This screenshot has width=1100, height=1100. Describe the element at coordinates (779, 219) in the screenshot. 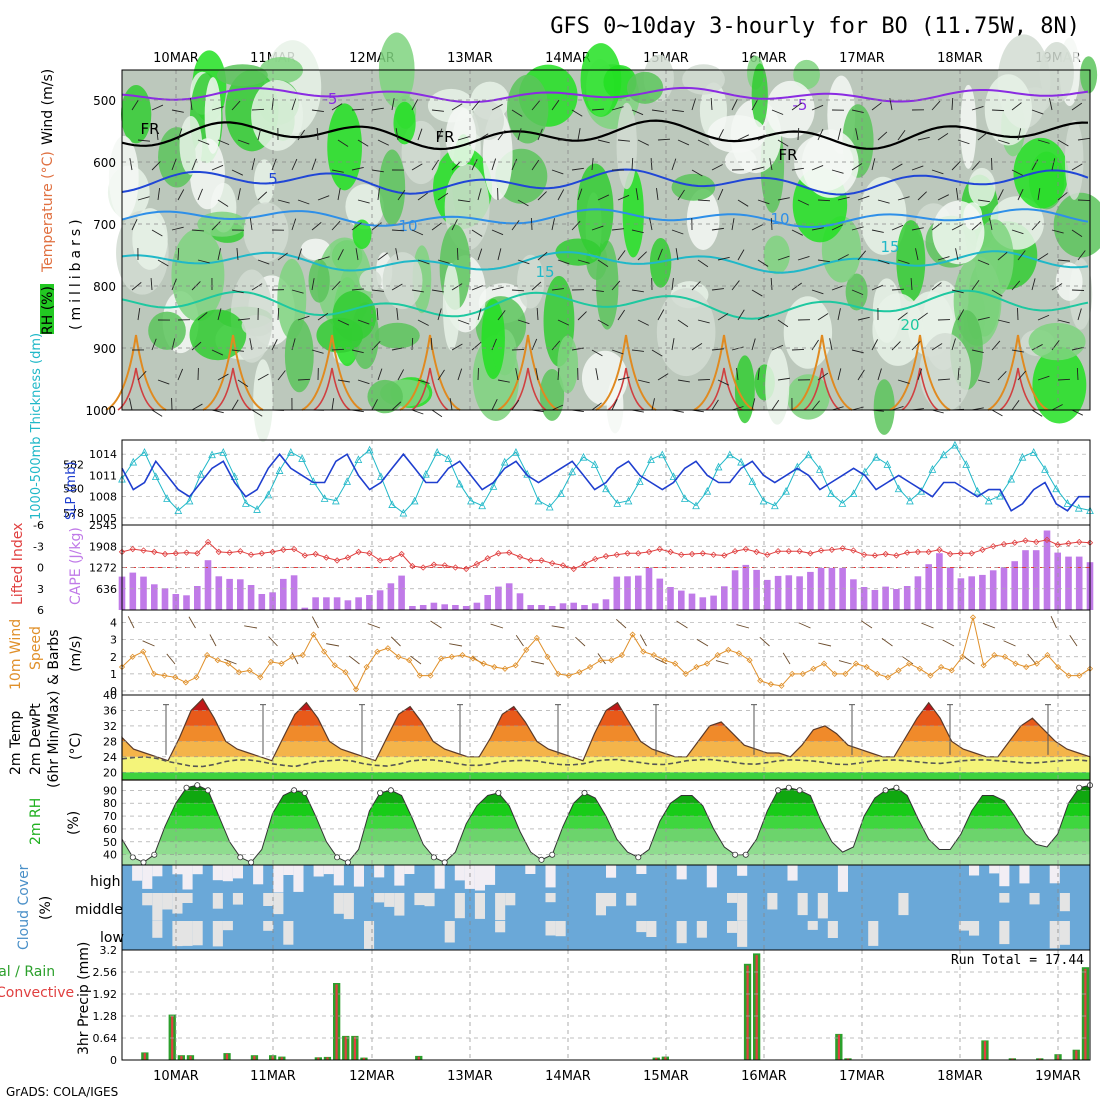

I see `contour-label: 10` at that location.